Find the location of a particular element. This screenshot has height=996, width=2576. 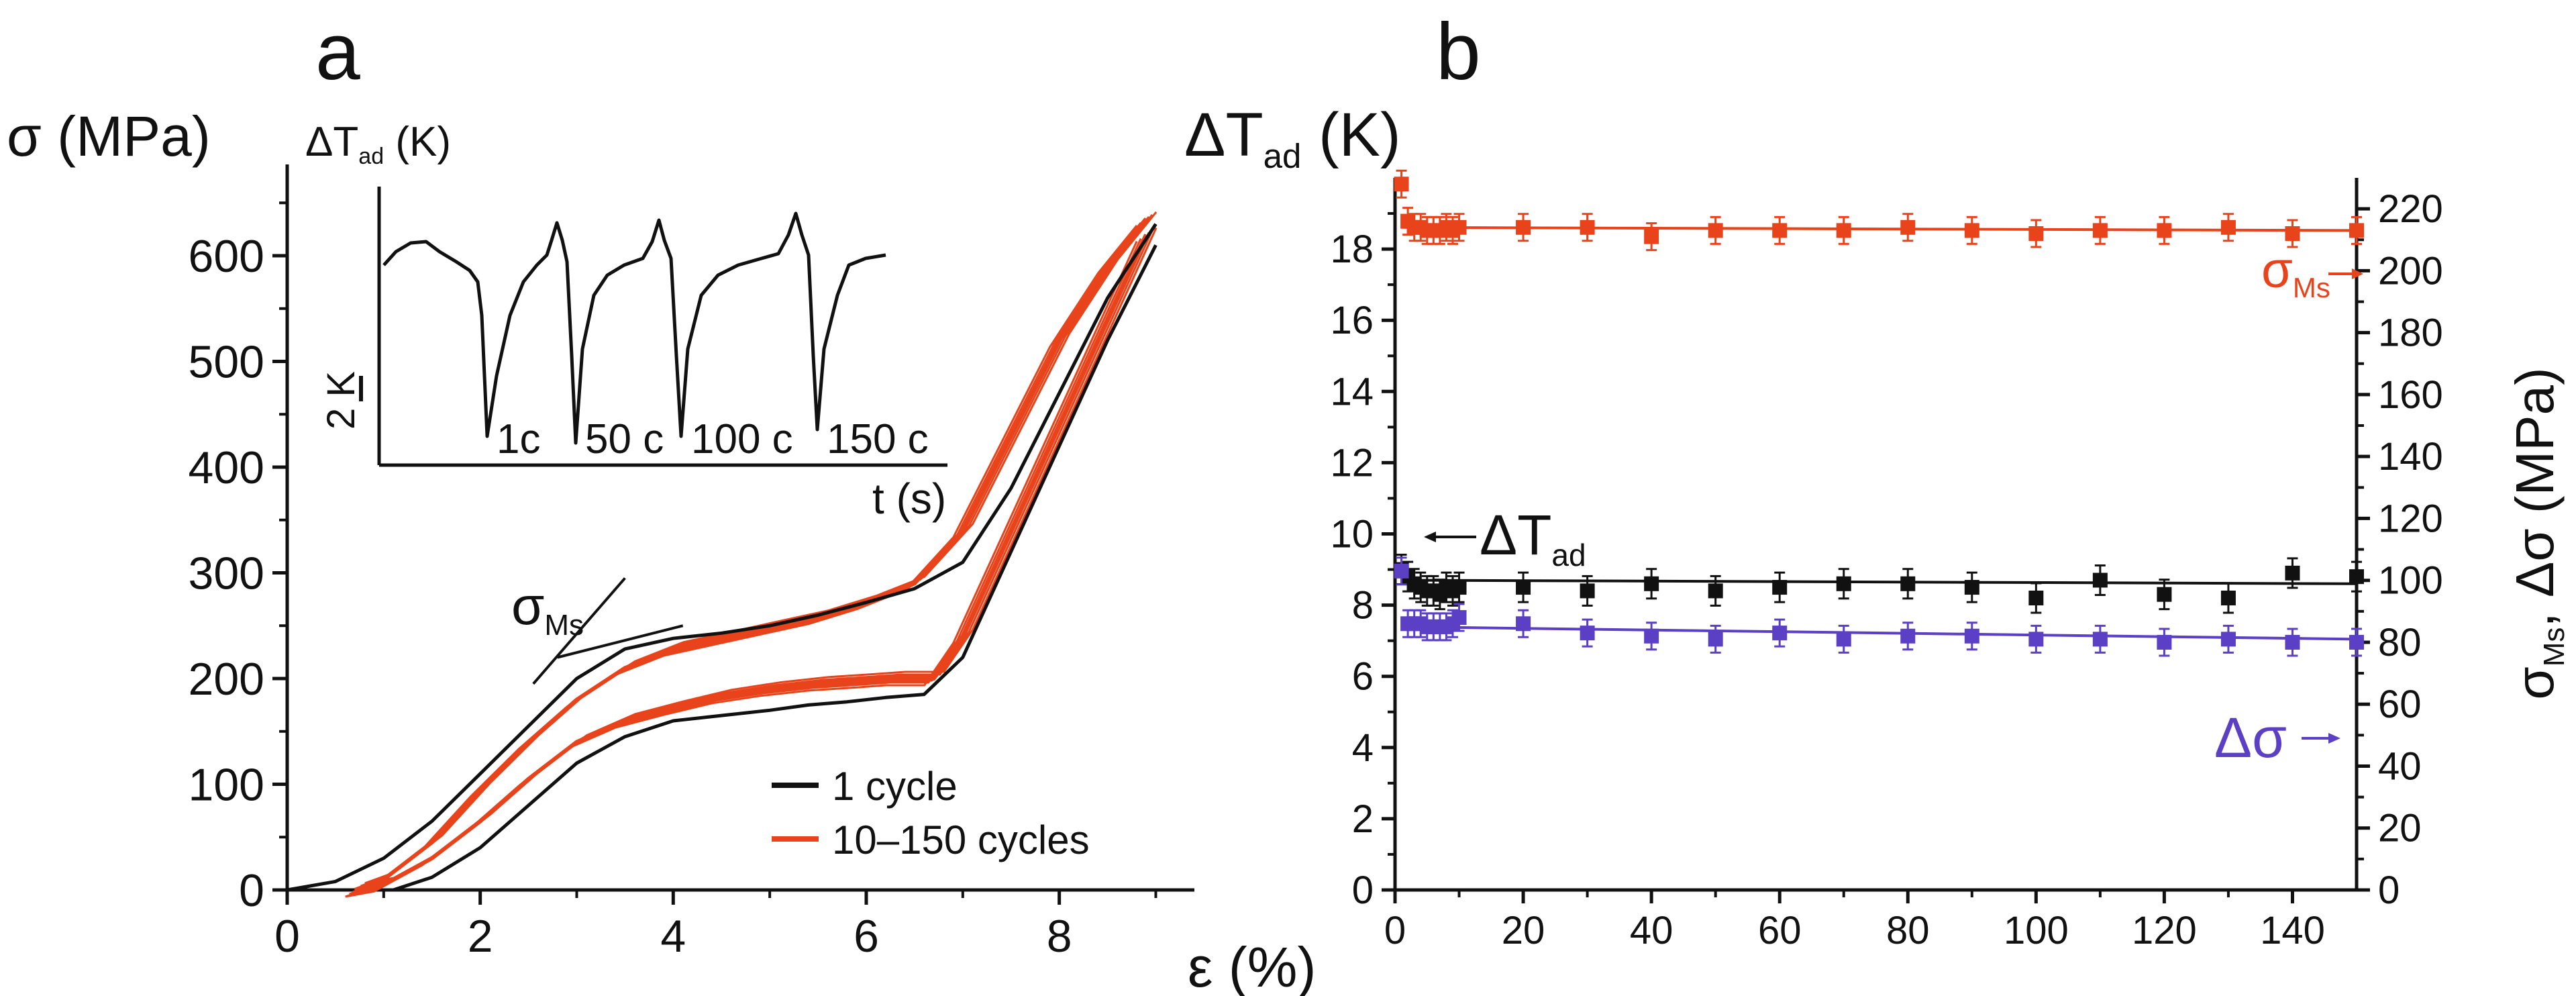

delta-t-ad-series-label: ΔTad is located at coordinates (1533, 538).